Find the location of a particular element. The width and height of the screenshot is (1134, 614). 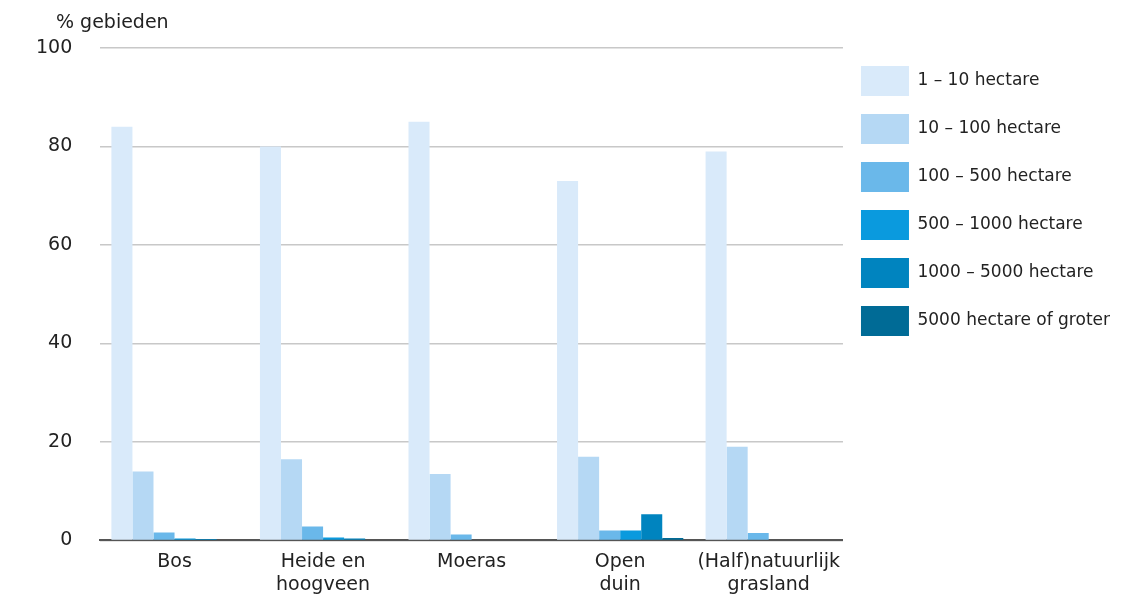

legend-label: 5000 hectare of groter is located at coordinates (1014, 319).